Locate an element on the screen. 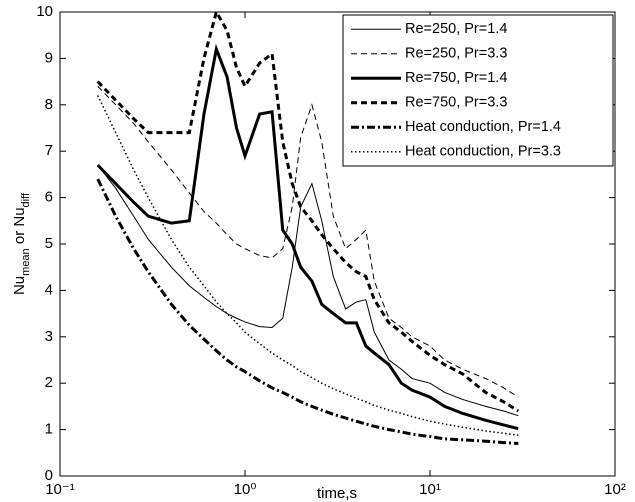  legend-label: Re=250, Pr=3.3 is located at coordinates (456, 54).